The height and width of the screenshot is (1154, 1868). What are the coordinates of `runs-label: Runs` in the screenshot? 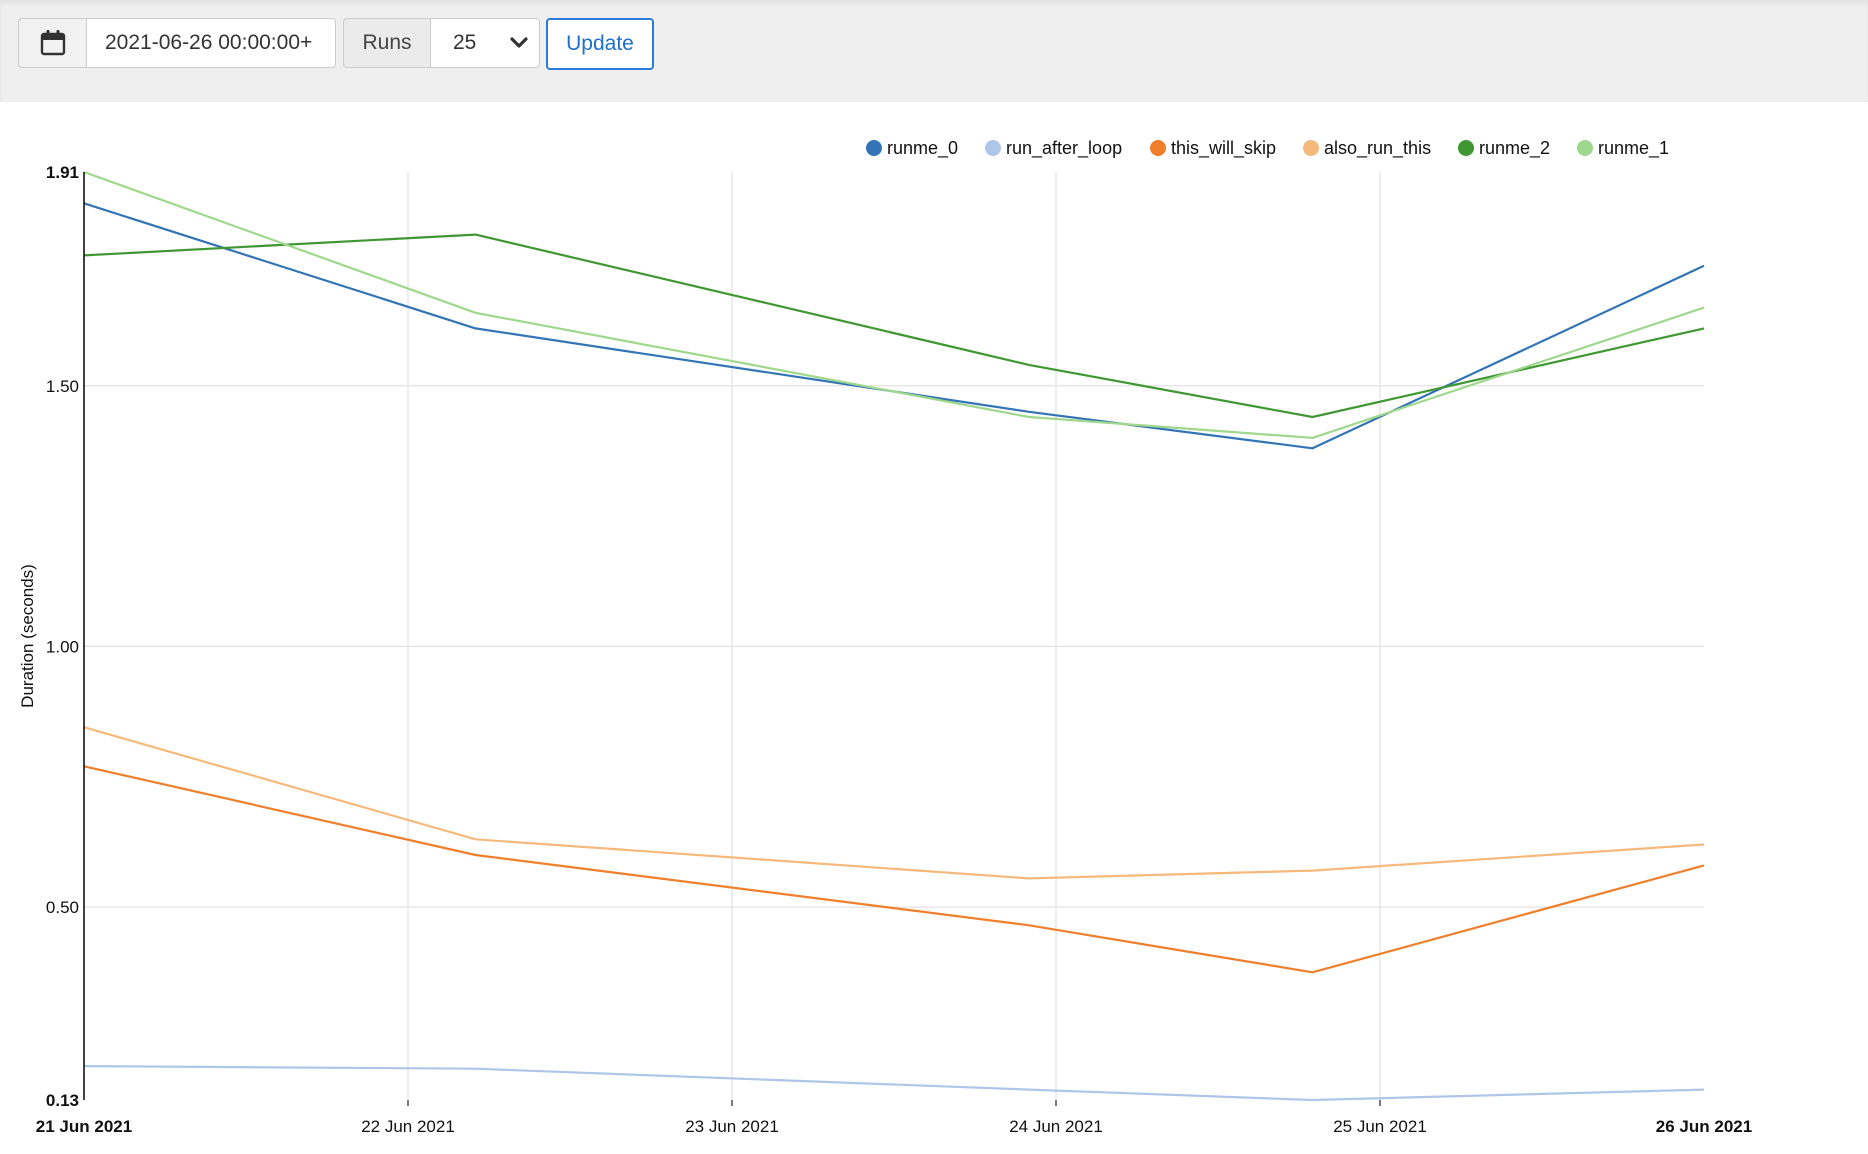 It's located at (386, 43).